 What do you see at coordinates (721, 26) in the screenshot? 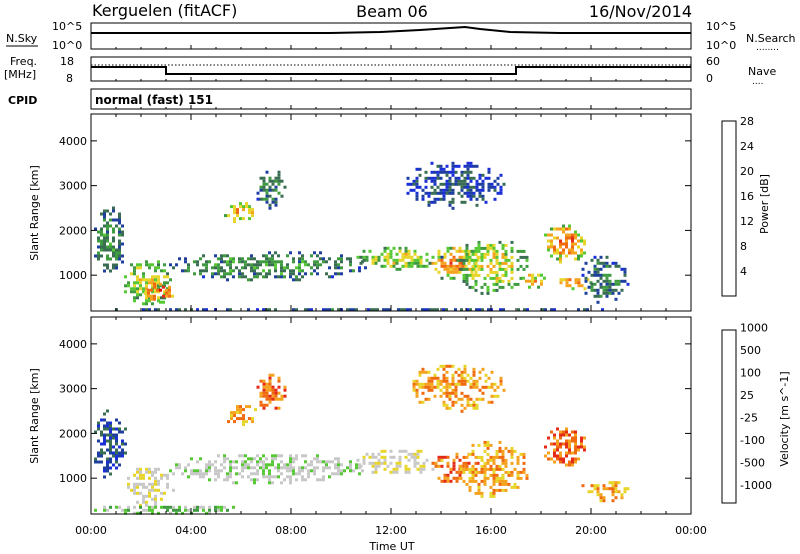
I see `noise-tick-right-top: 10^5` at bounding box center [721, 26].